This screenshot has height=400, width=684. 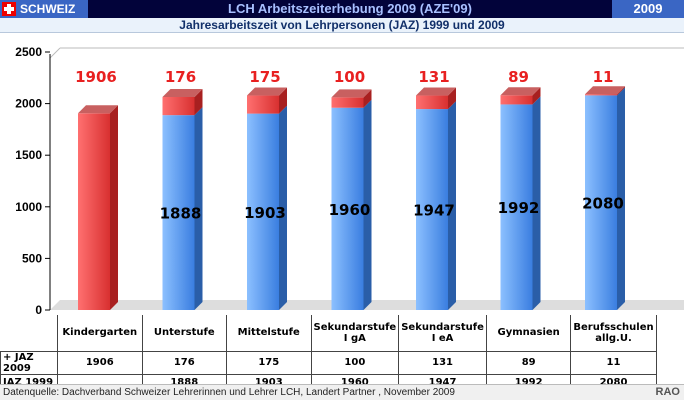 I want to click on category-label: Unterstufe, so click(x=184, y=333).